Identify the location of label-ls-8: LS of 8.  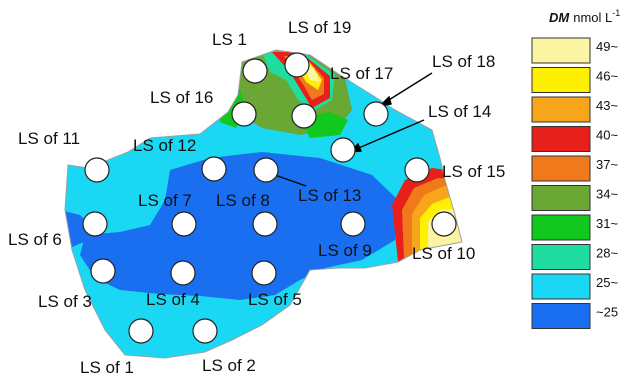
(243, 200).